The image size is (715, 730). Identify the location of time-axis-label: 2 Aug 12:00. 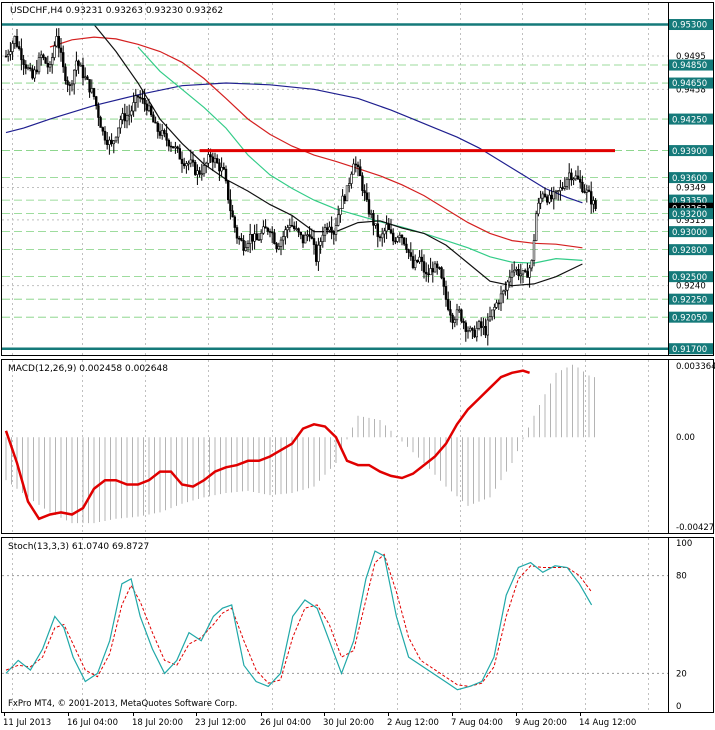
(413, 723).